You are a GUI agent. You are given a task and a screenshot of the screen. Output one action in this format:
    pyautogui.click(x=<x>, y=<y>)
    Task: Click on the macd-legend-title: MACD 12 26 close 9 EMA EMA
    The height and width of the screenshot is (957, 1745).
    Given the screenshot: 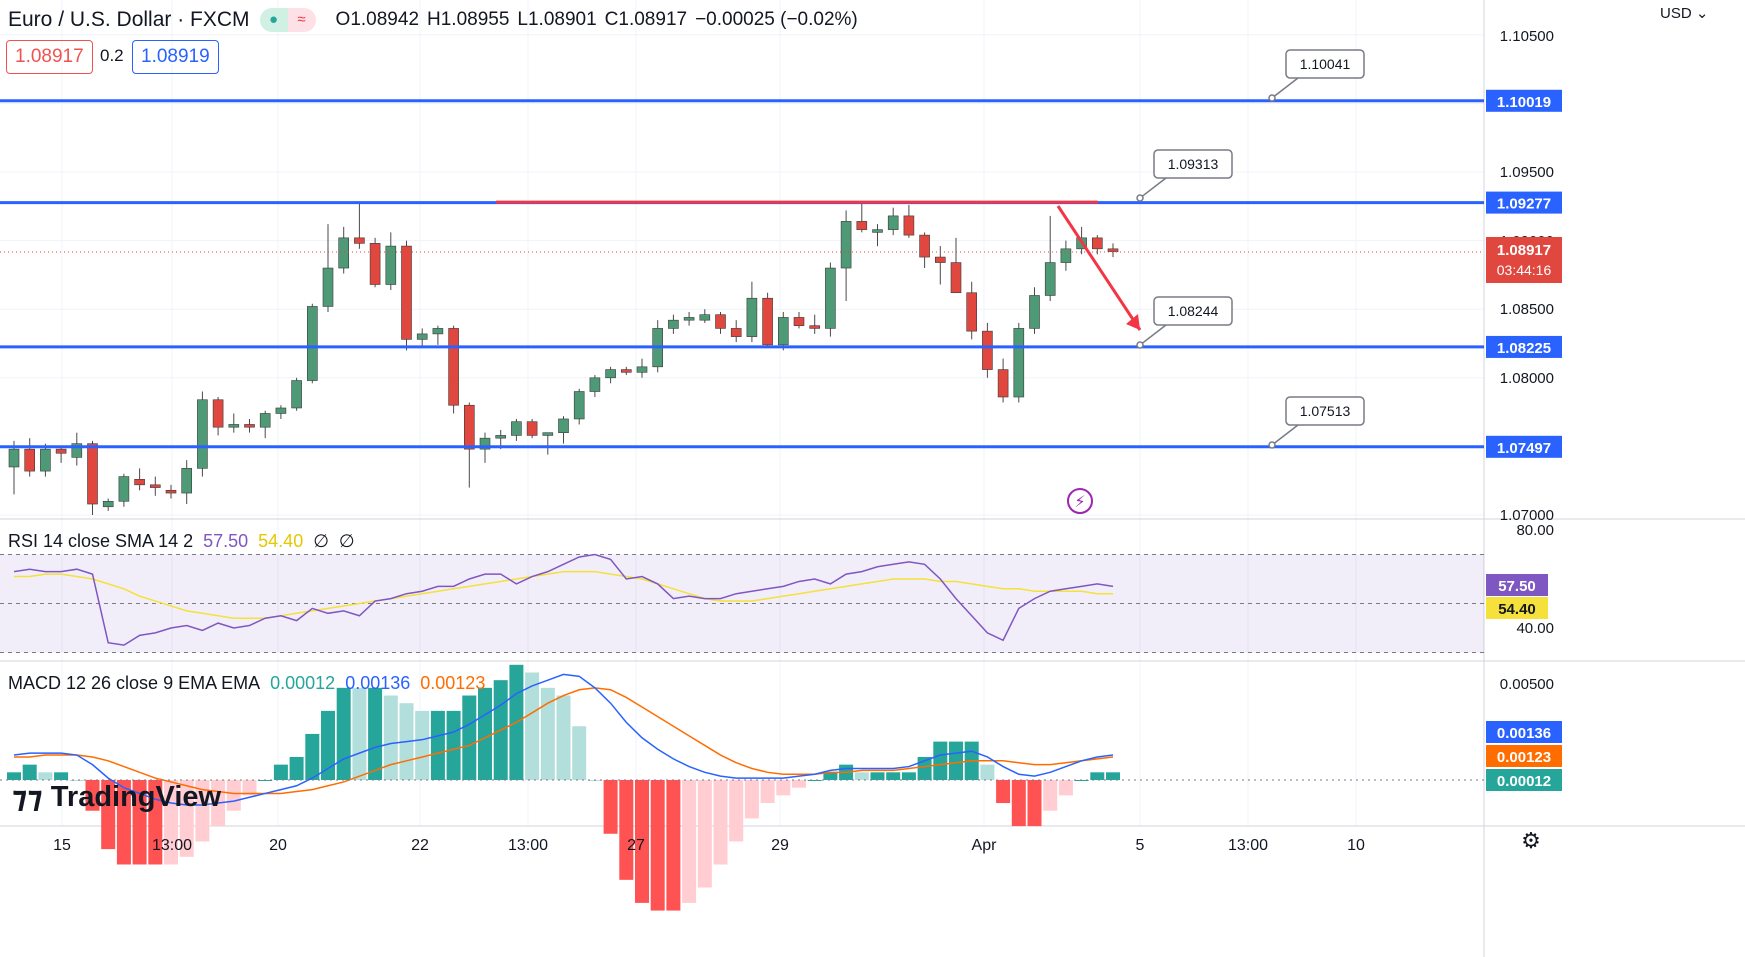 What is the action you would take?
    pyautogui.click(x=134, y=683)
    